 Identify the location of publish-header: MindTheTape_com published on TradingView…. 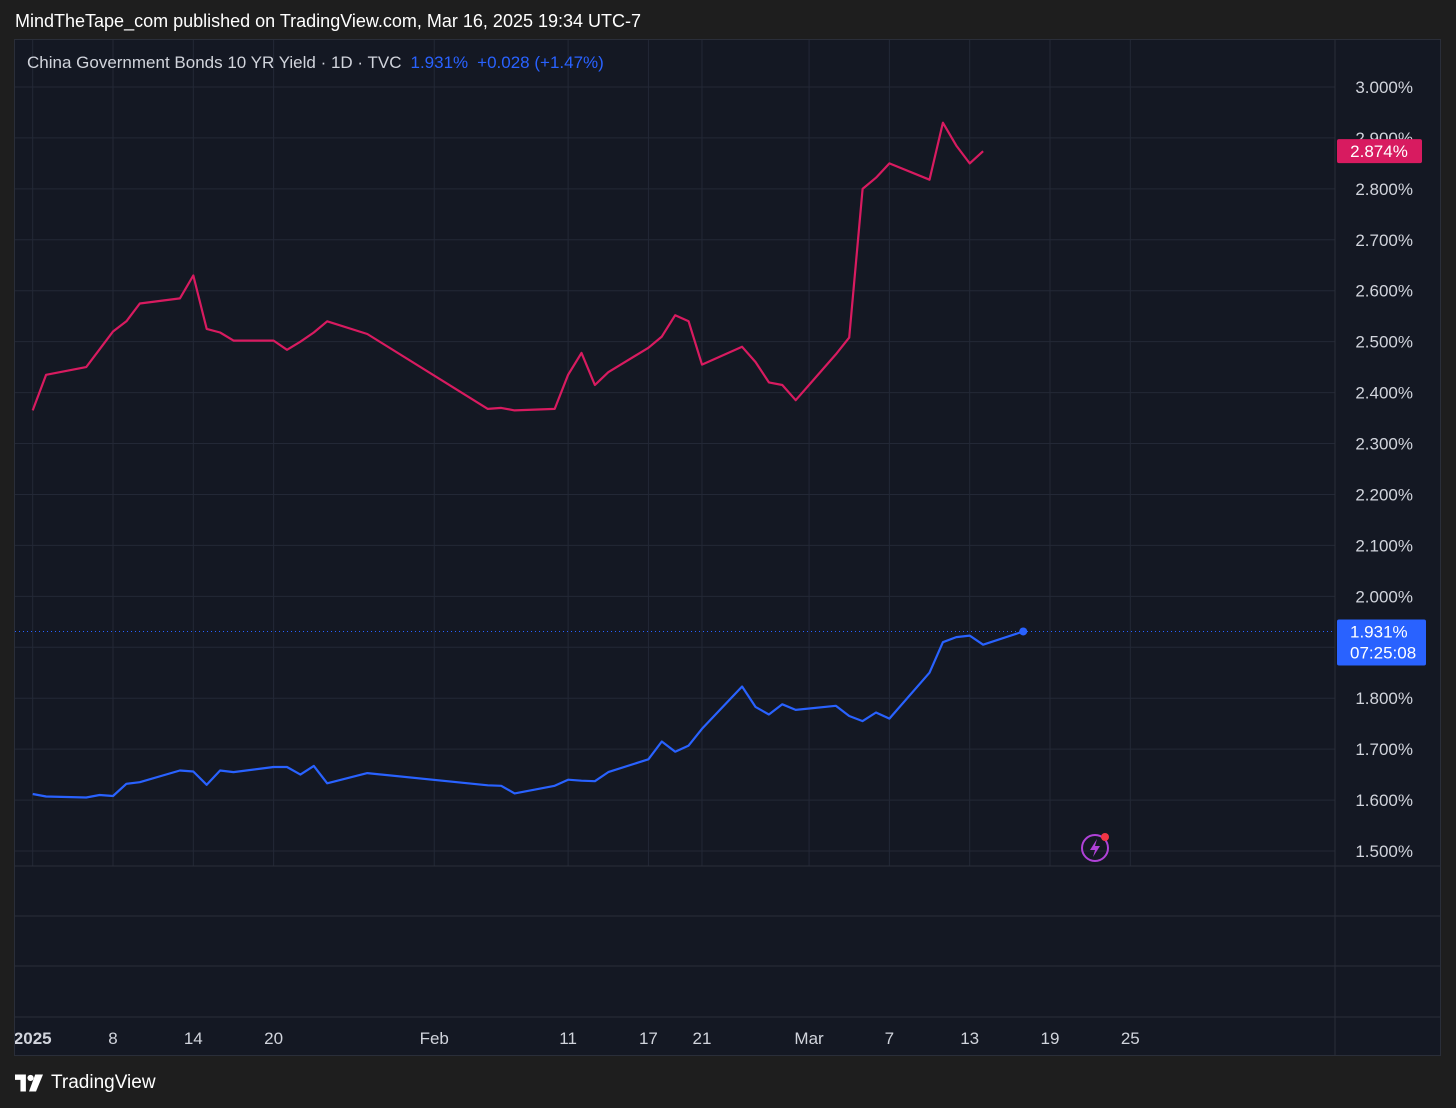
(328, 21).